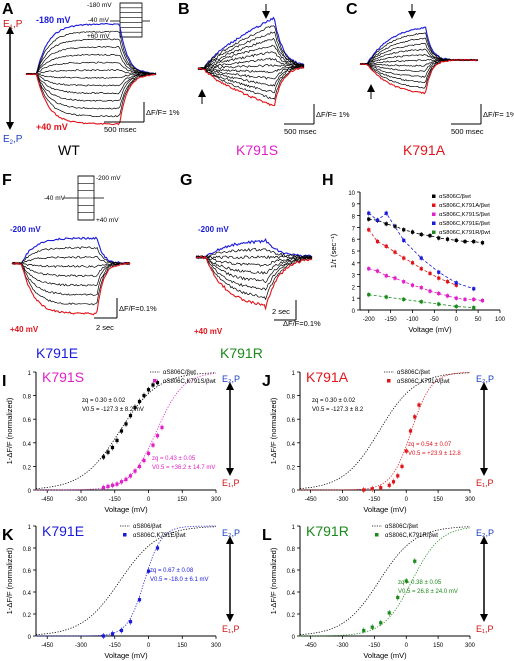  Describe the element at coordinates (385, 582) in the screenshot. I see `mutant-fit-curve` at that location.